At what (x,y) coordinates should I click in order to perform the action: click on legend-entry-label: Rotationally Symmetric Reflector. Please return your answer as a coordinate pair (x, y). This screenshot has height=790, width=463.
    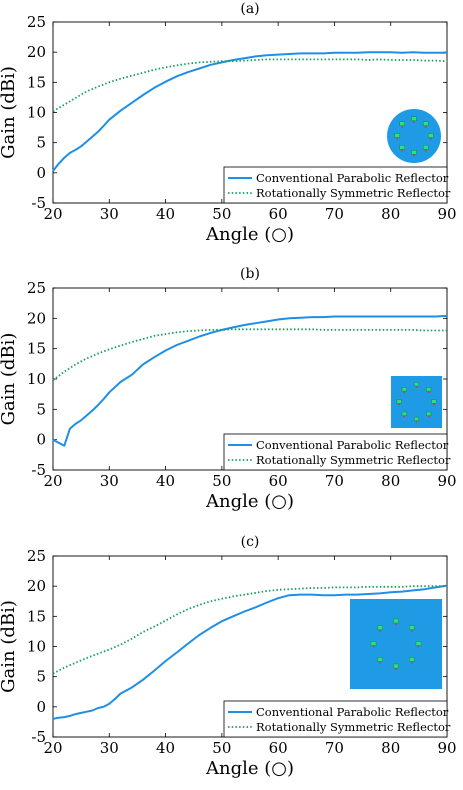
    Looking at the image, I should click on (353, 727).